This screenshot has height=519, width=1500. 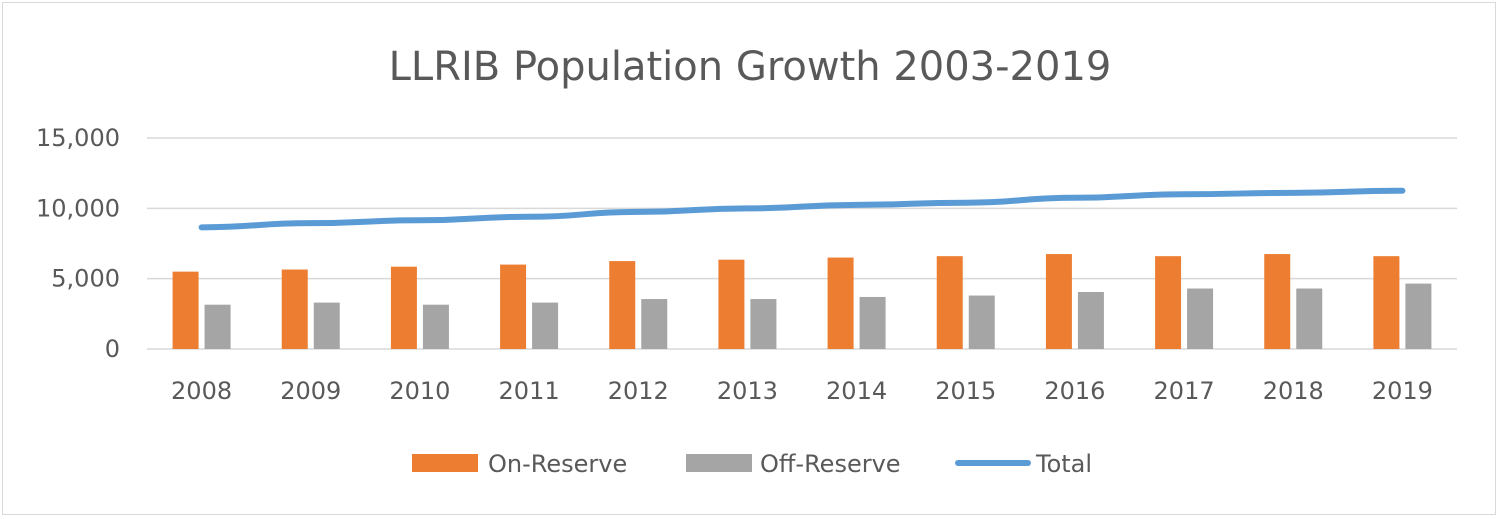 I want to click on x-tick-label: 2016, so click(x=1074, y=391).